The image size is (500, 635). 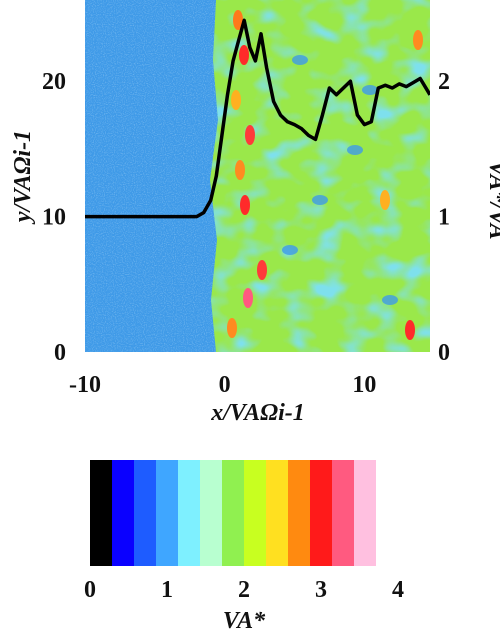 I want to click on colorbar-tick-label: 3, so click(x=321, y=590).